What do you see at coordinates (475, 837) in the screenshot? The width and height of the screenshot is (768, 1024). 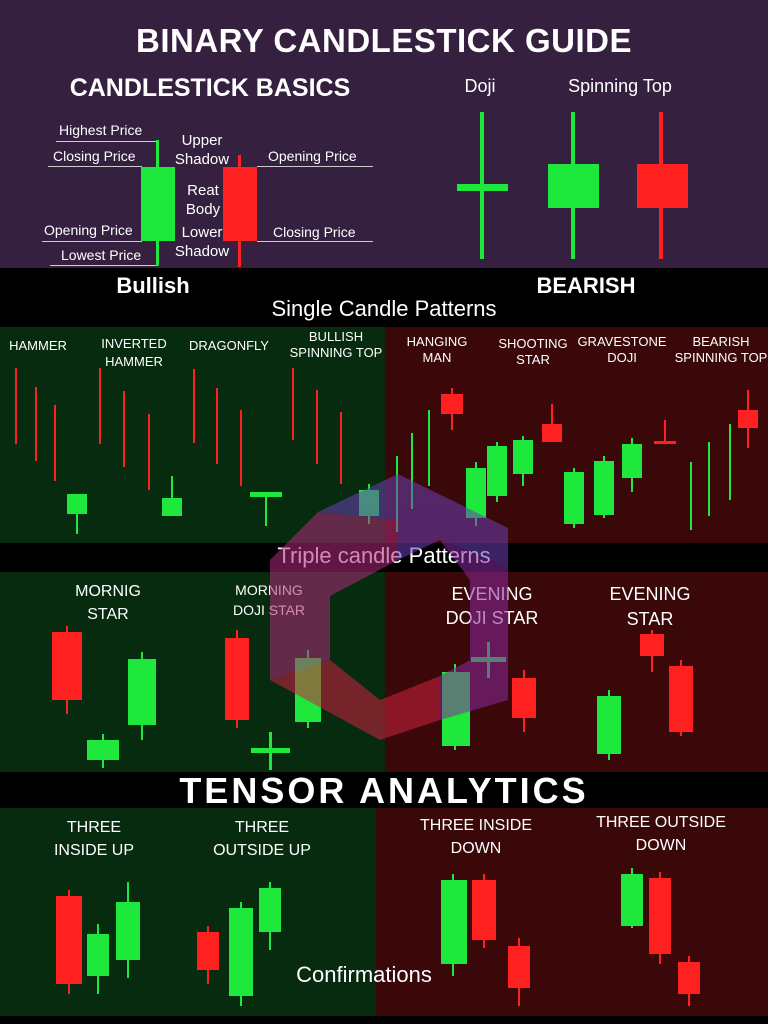 I see `pattern-three-inside-down: THREE INSIDE DOWN` at bounding box center [475, 837].